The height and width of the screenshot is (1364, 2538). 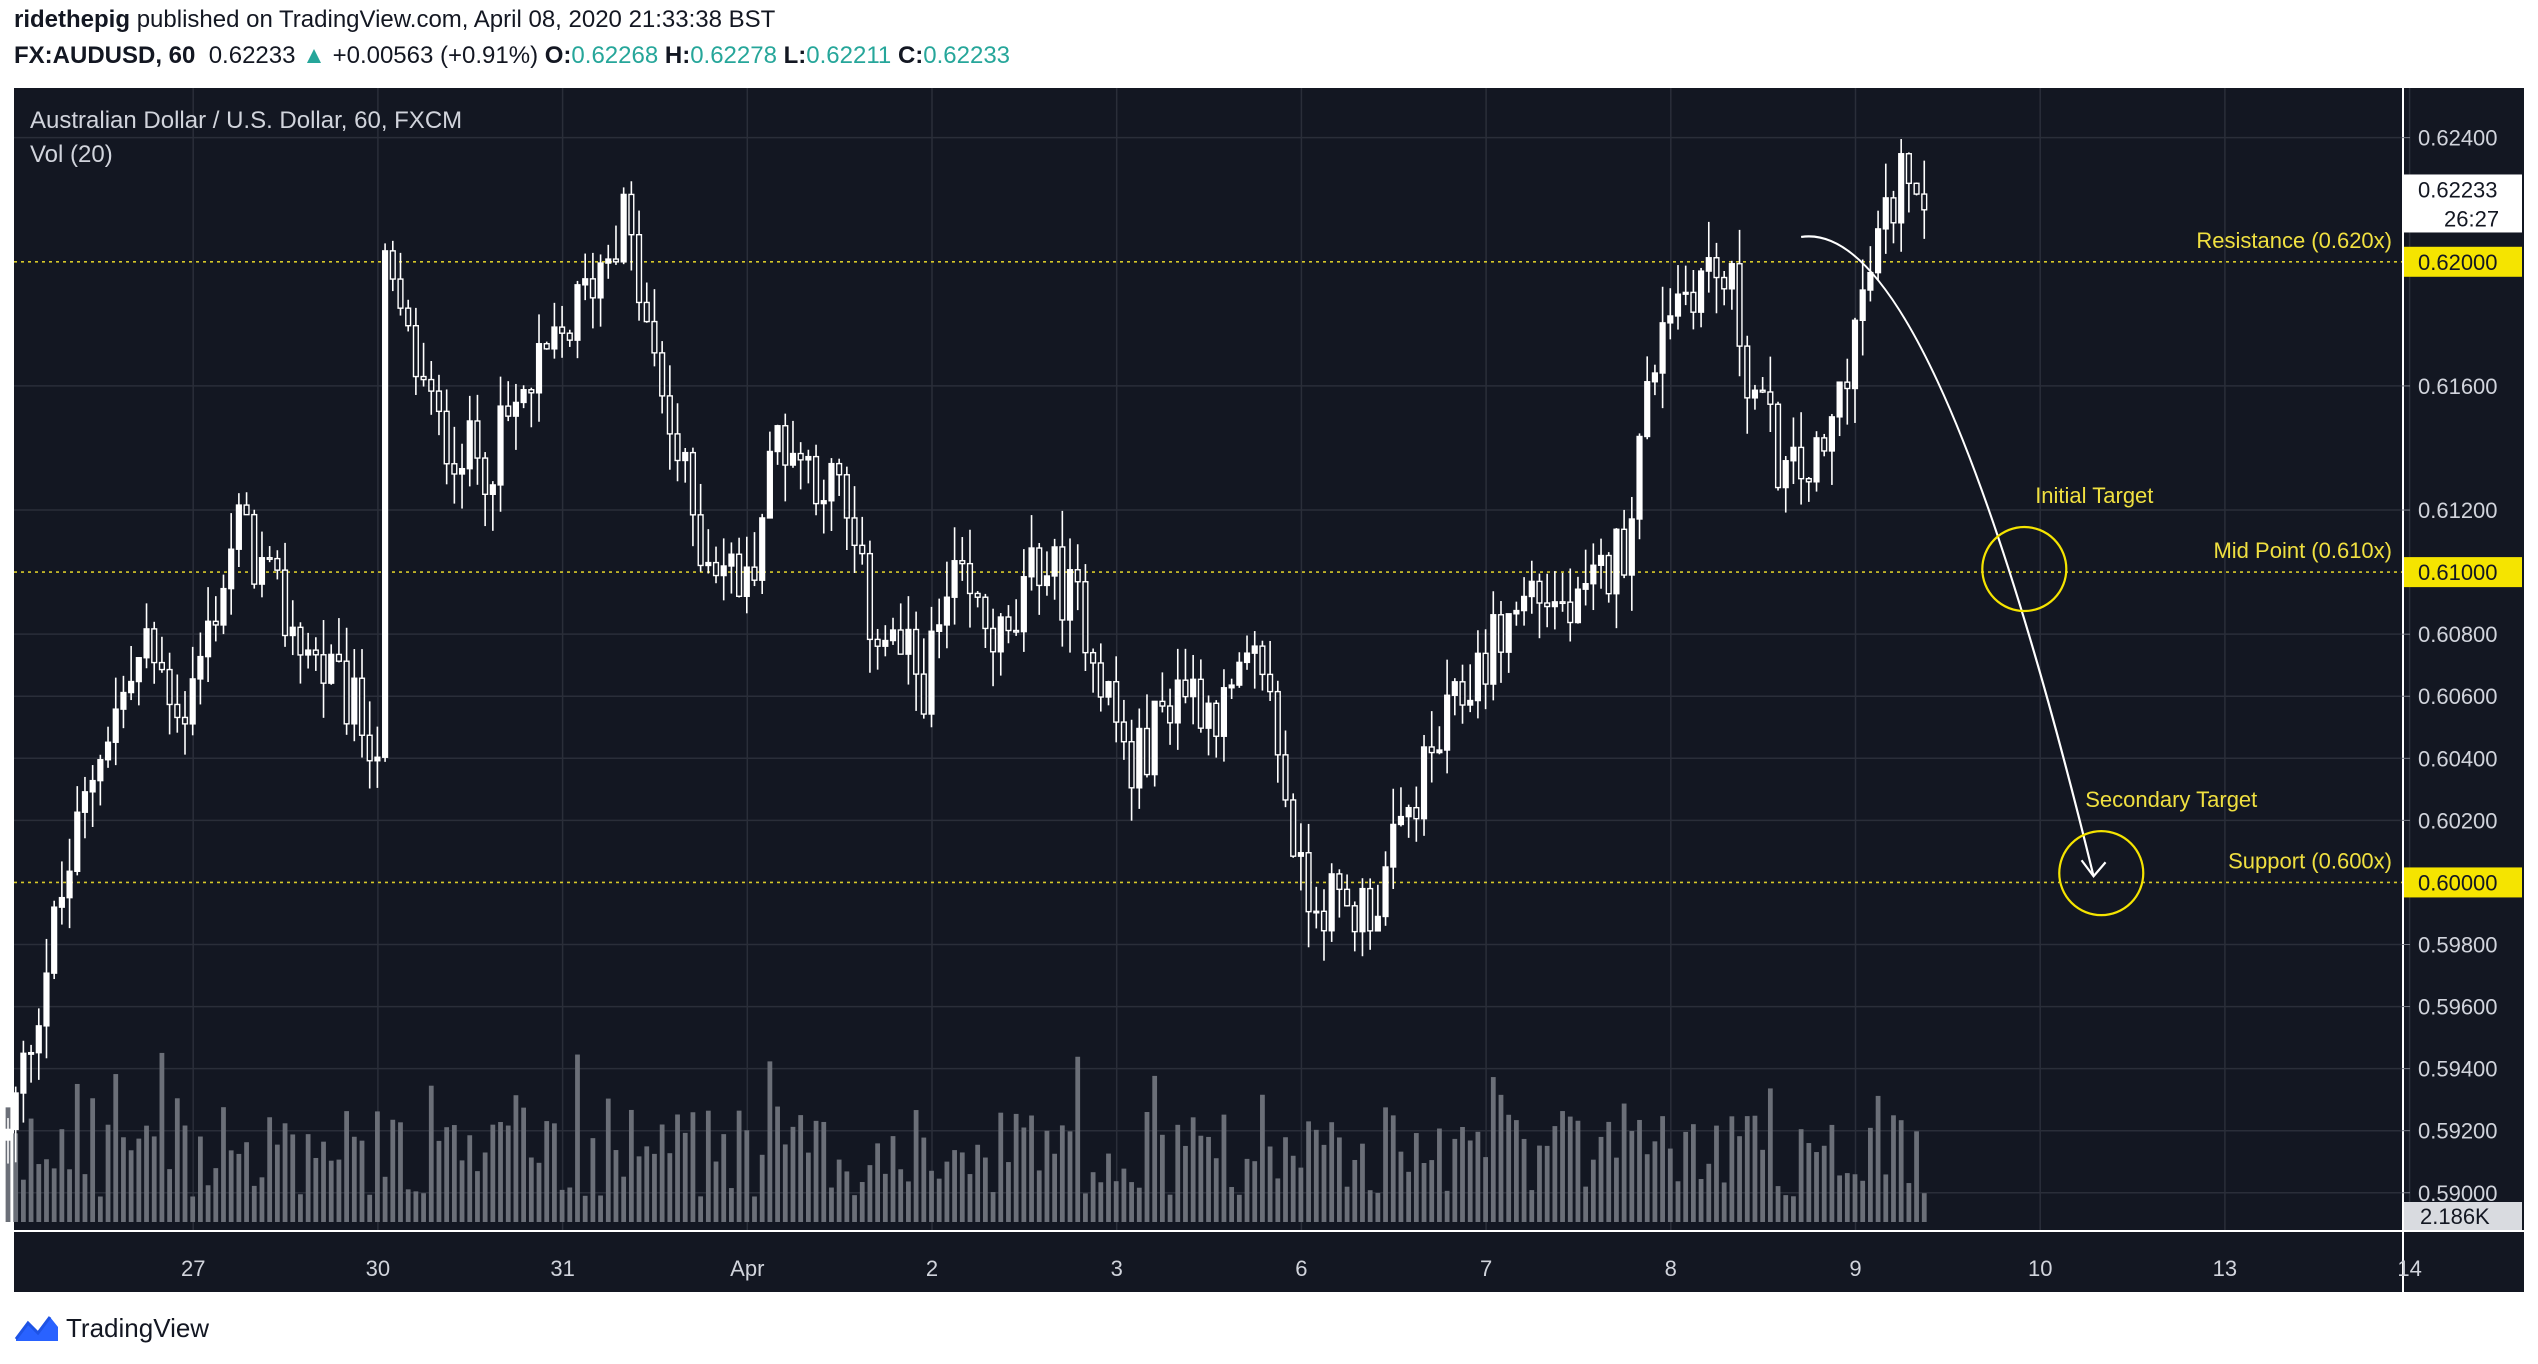 What do you see at coordinates (2471, 218) in the screenshot?
I see `bar-countdown: 26:27` at bounding box center [2471, 218].